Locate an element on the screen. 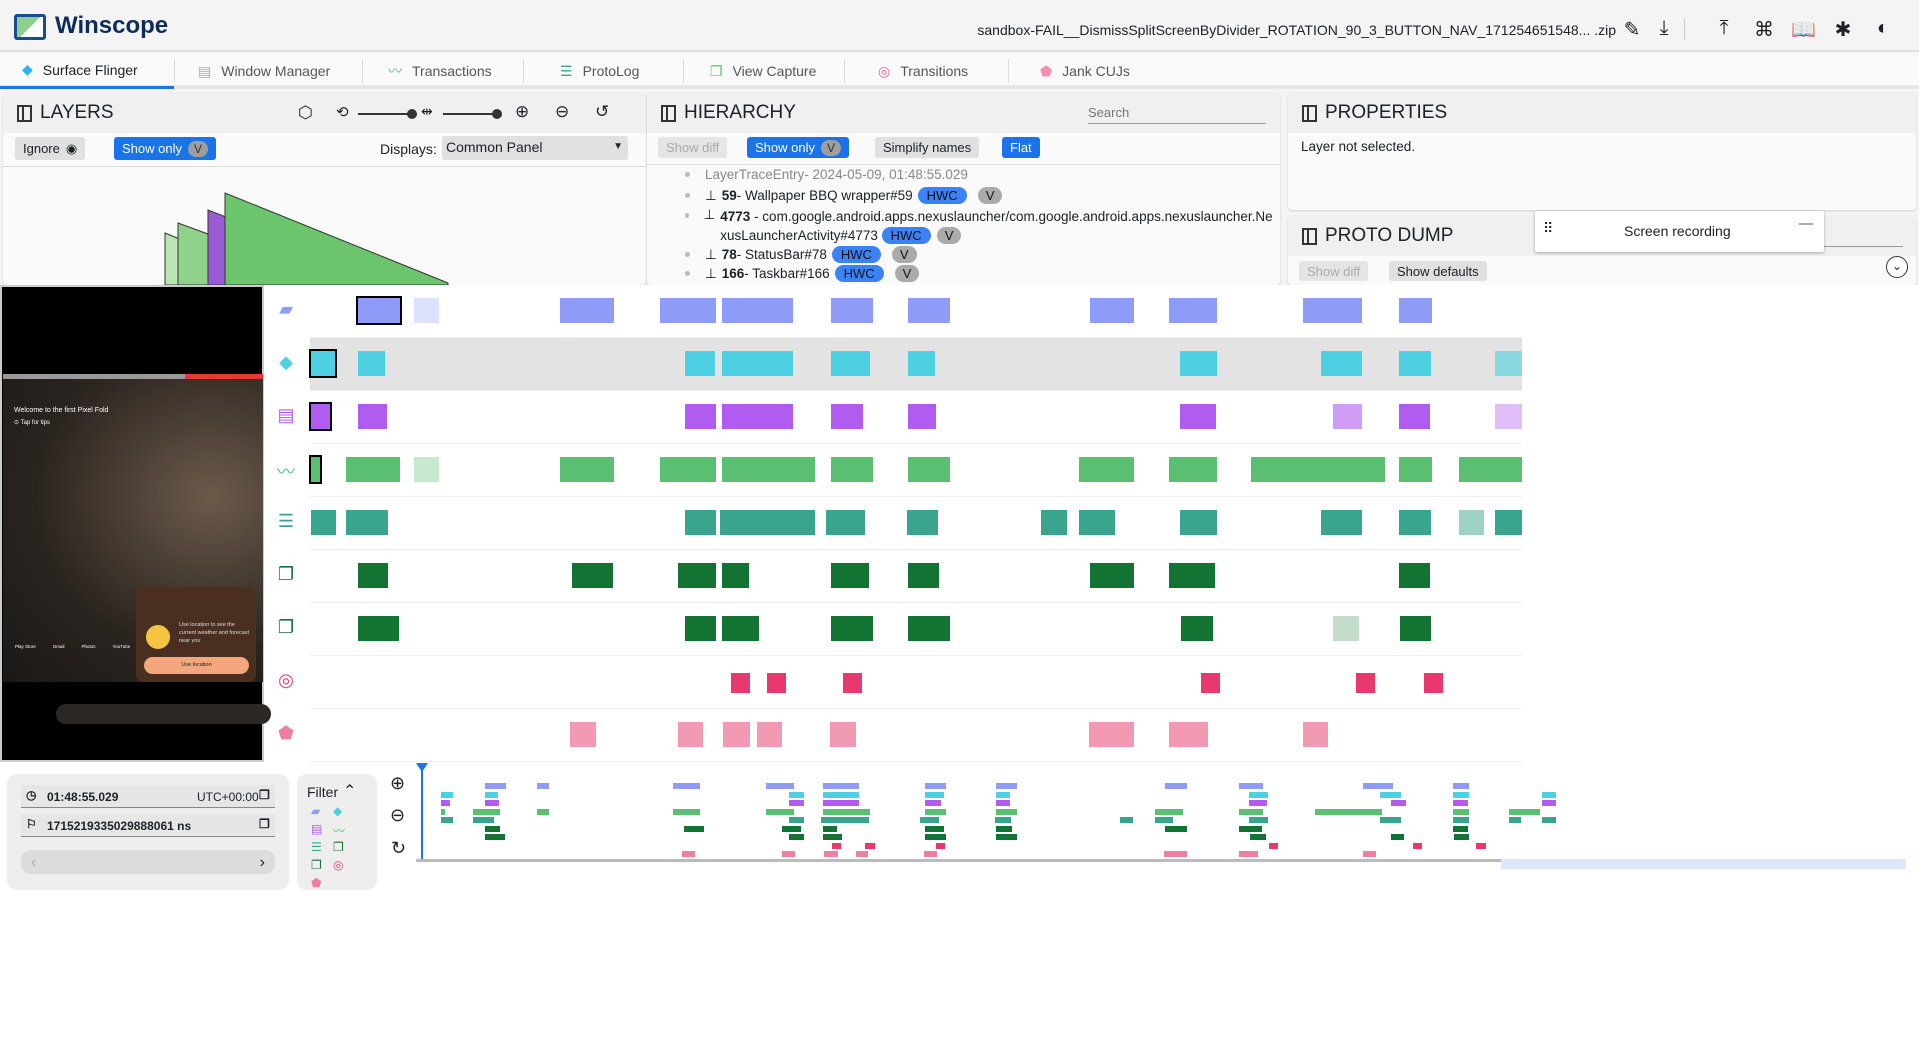 This screenshot has width=1919, height=1061. tree-item: ⊥ 59 - Wallpaper BBQ wrapper#59 HWC V is located at coordinates (844, 195).